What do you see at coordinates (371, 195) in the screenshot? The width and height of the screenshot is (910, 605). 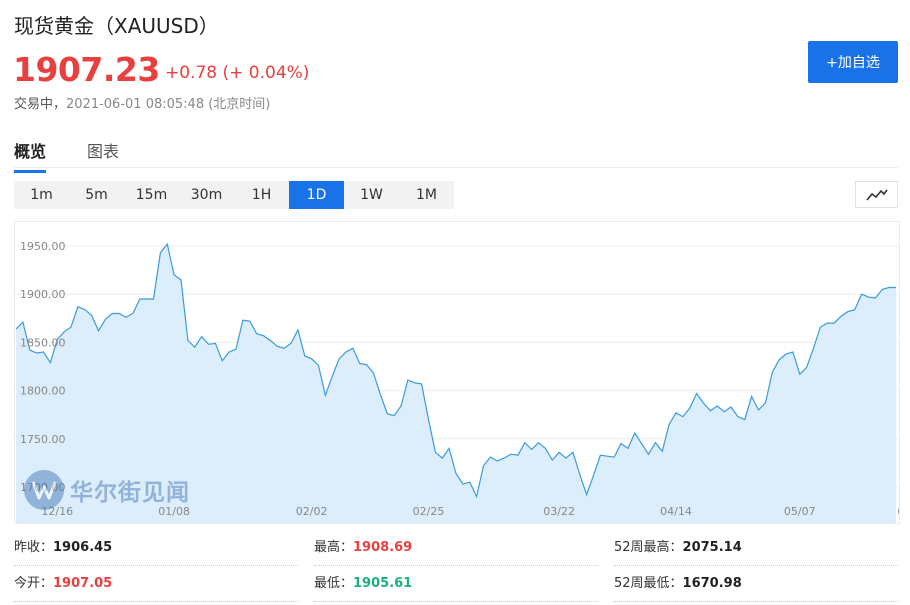 I see `range-1w: 1W` at bounding box center [371, 195].